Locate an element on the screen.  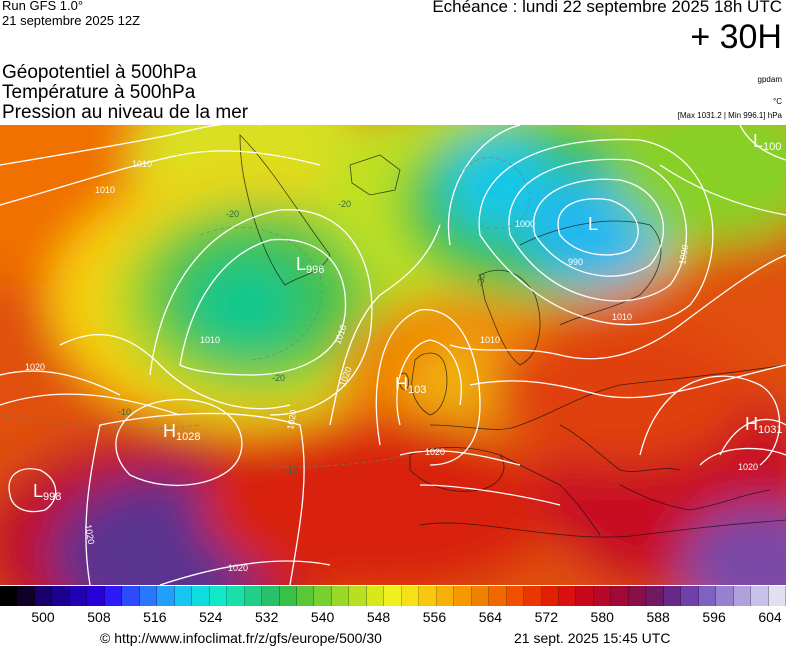
colorbar-tick-label: 548 is located at coordinates (378, 617).